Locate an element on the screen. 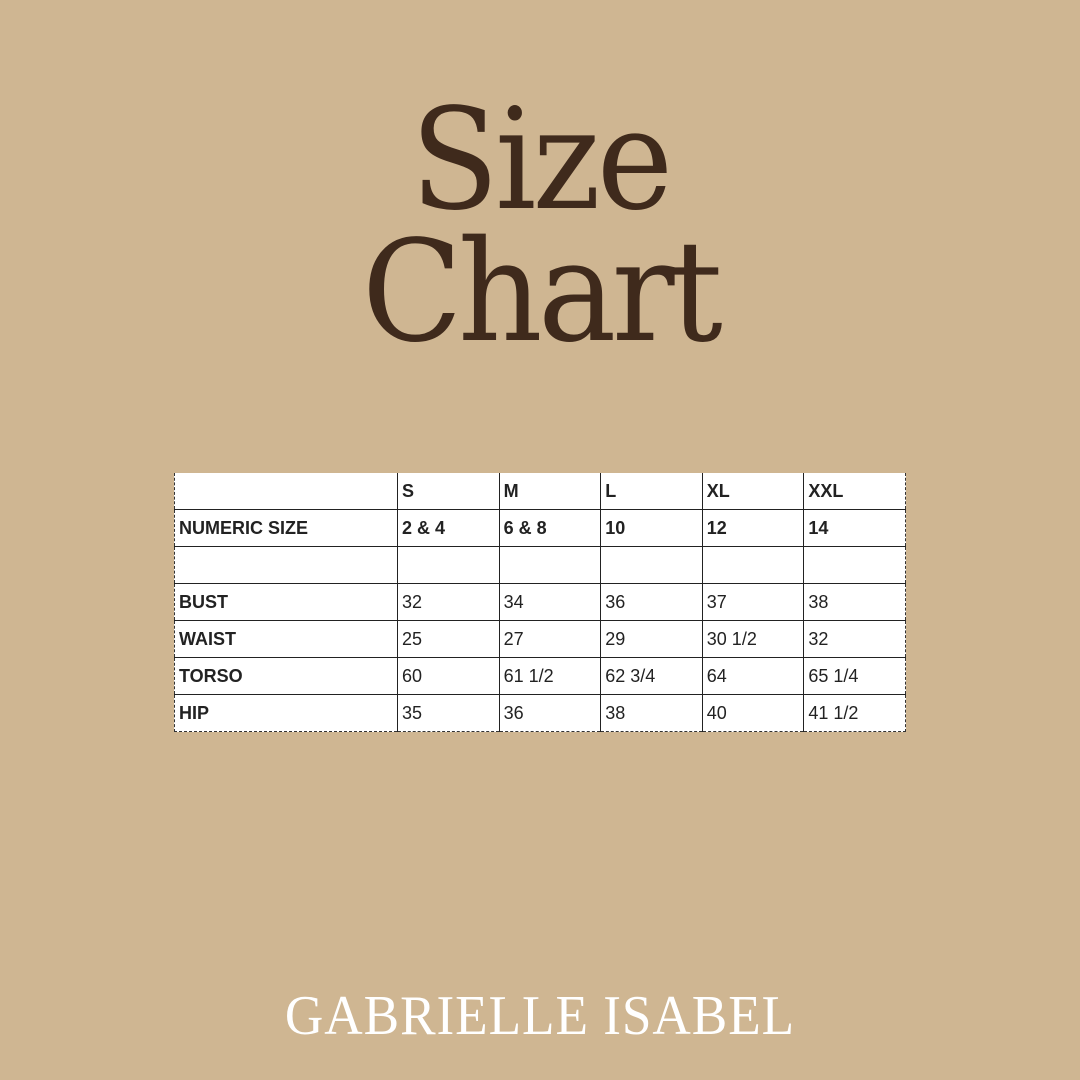 The width and height of the screenshot is (1080, 1080). row-label: TORSO is located at coordinates (286, 676).